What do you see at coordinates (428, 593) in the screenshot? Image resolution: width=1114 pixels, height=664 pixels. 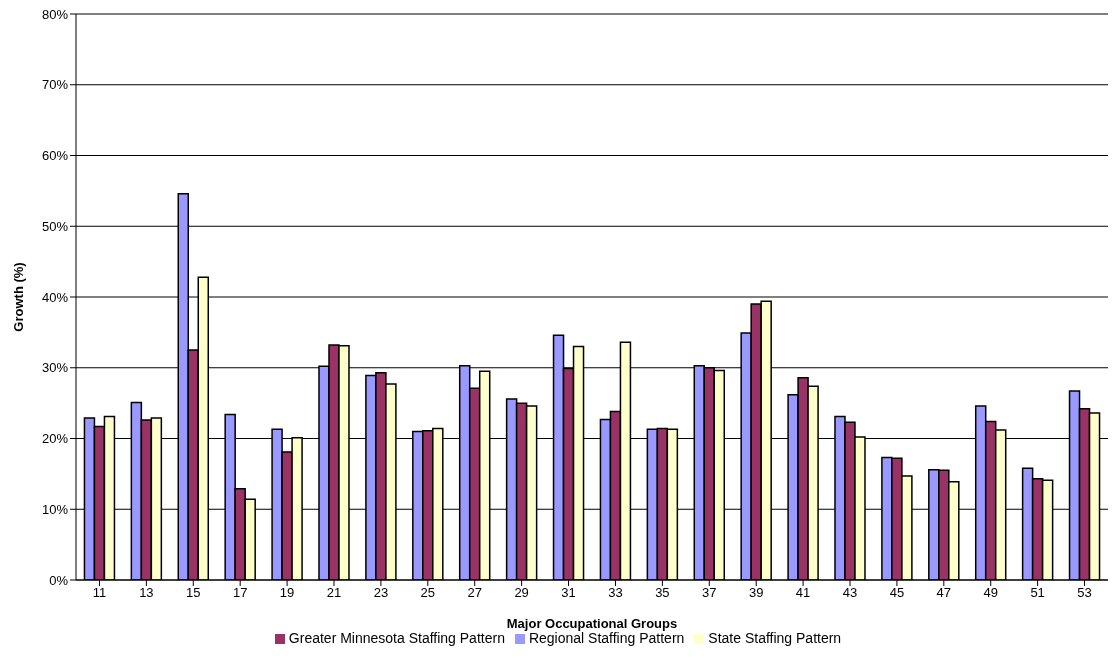 I see `x-tick-label: 25` at bounding box center [428, 593].